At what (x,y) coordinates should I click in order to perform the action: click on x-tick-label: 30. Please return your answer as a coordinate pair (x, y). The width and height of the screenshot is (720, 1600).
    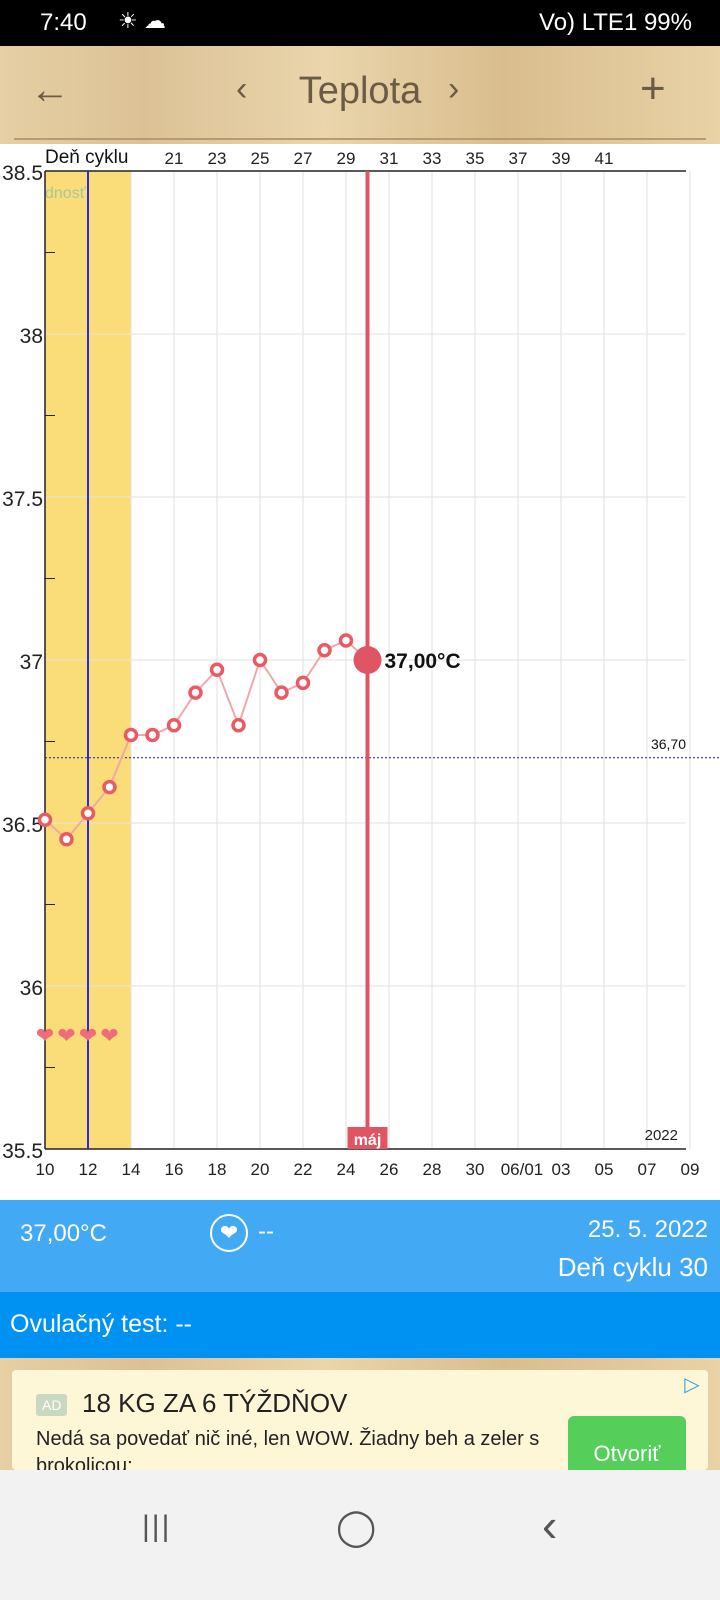
    Looking at the image, I should click on (475, 1169).